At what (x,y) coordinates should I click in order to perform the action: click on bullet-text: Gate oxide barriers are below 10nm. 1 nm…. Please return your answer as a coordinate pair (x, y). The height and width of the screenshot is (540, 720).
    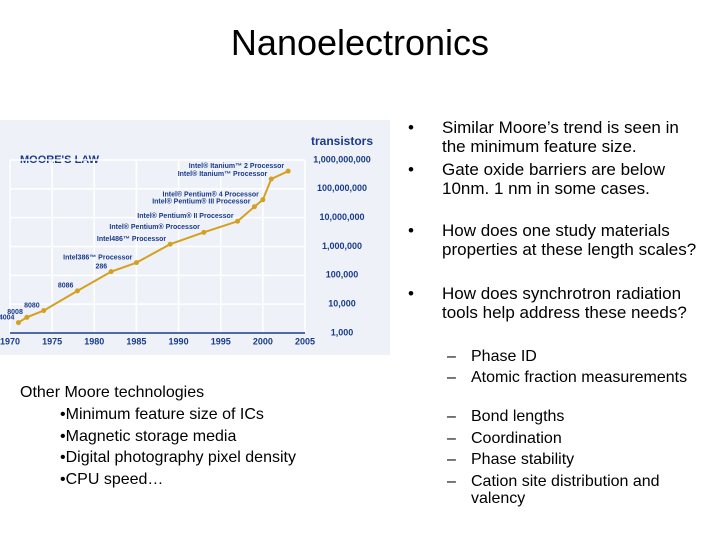
    Looking at the image, I should click on (554, 179).